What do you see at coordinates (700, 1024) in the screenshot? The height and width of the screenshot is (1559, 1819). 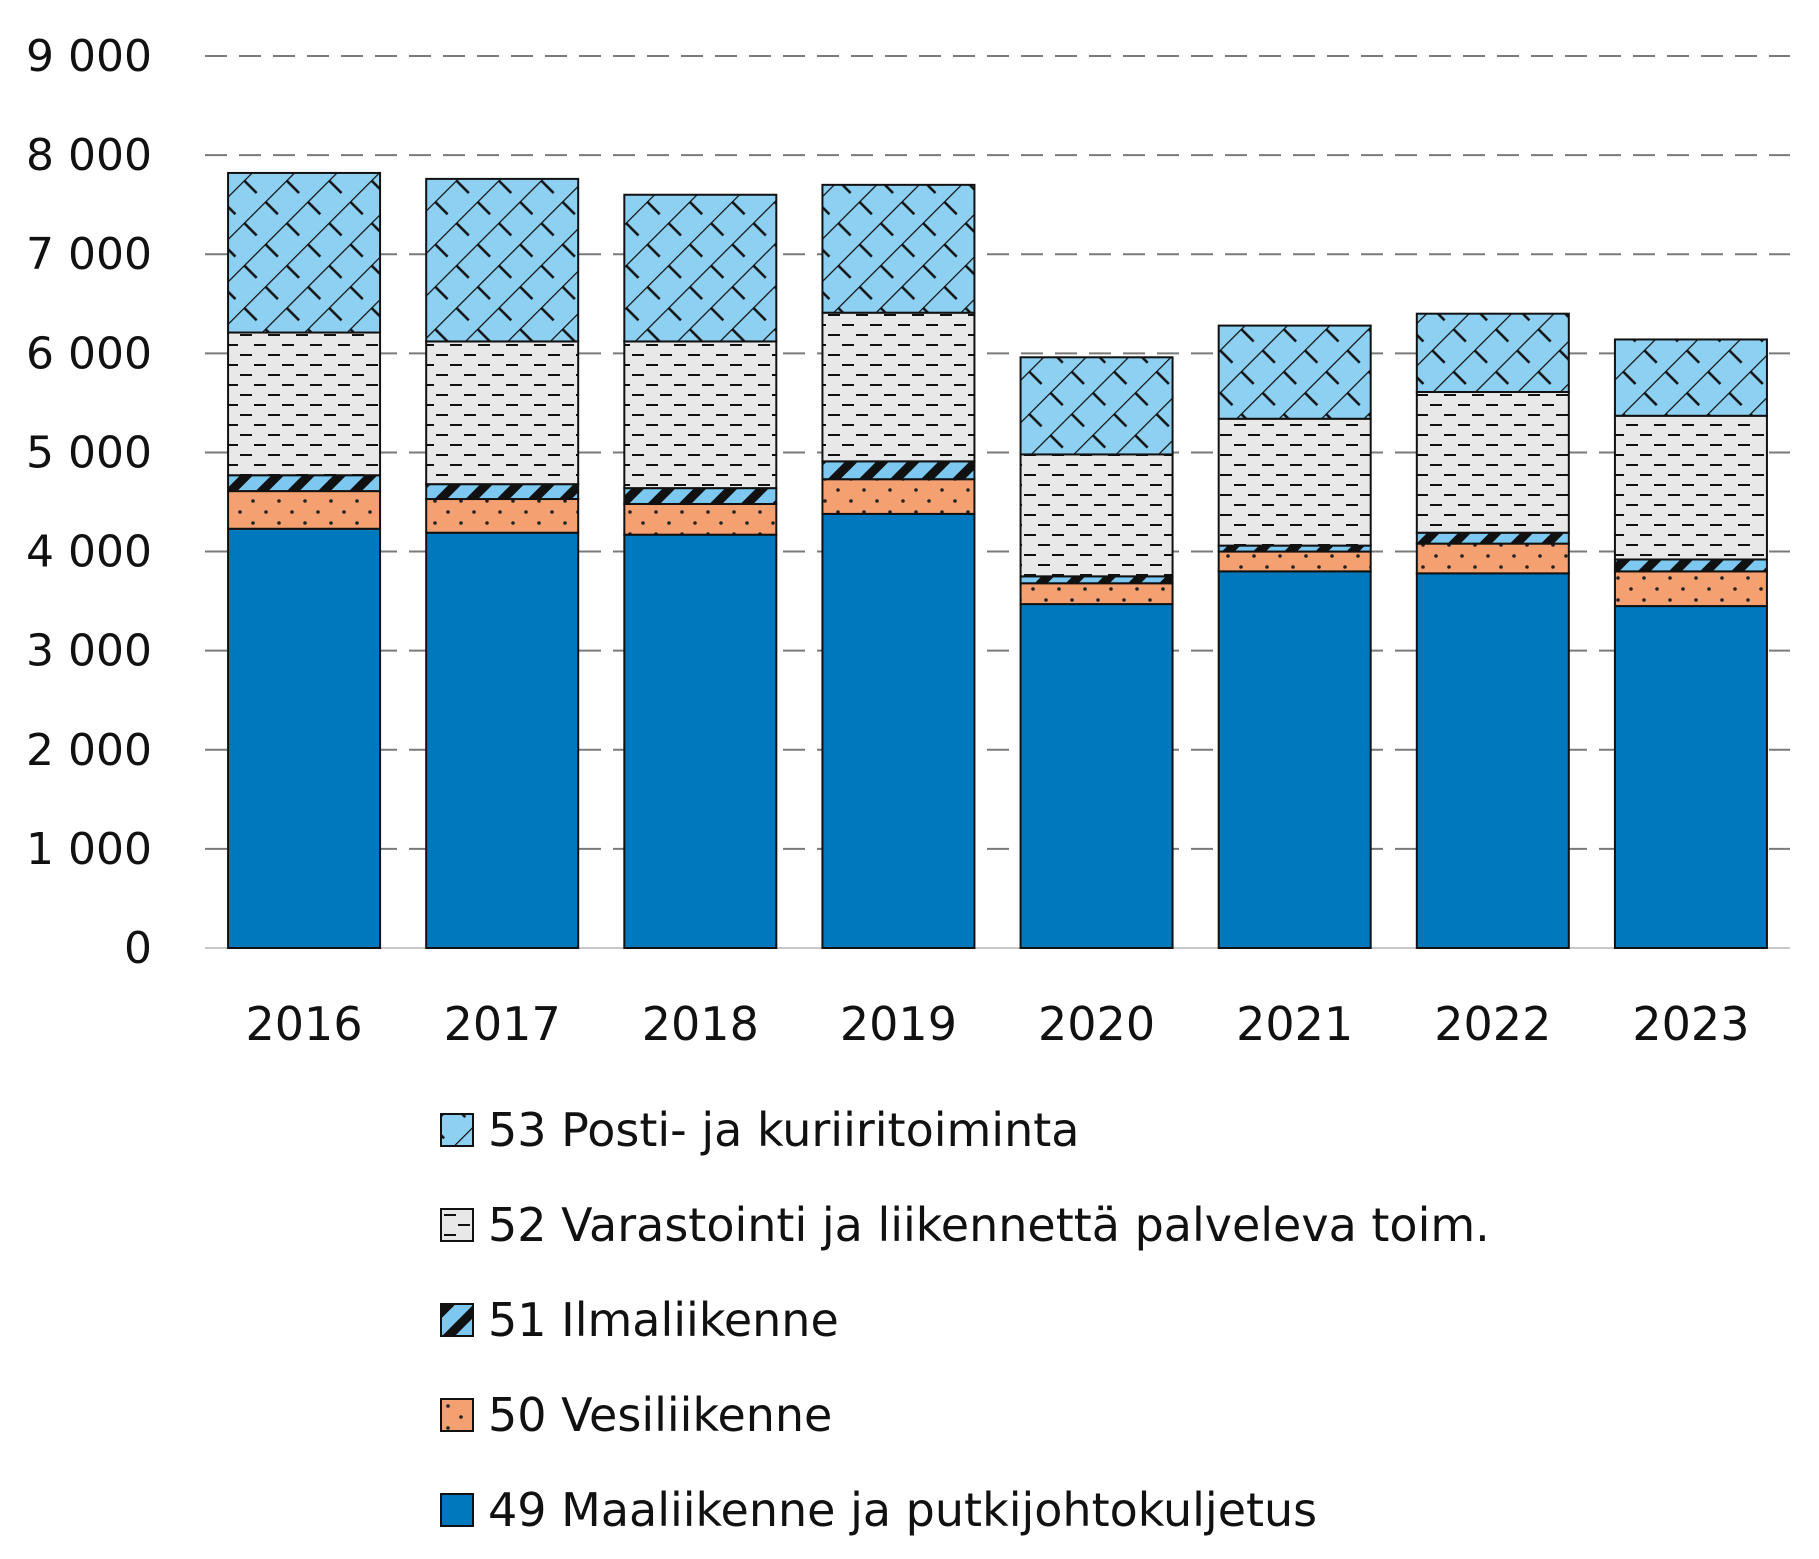 I see `x-tick-label: 2018` at bounding box center [700, 1024].